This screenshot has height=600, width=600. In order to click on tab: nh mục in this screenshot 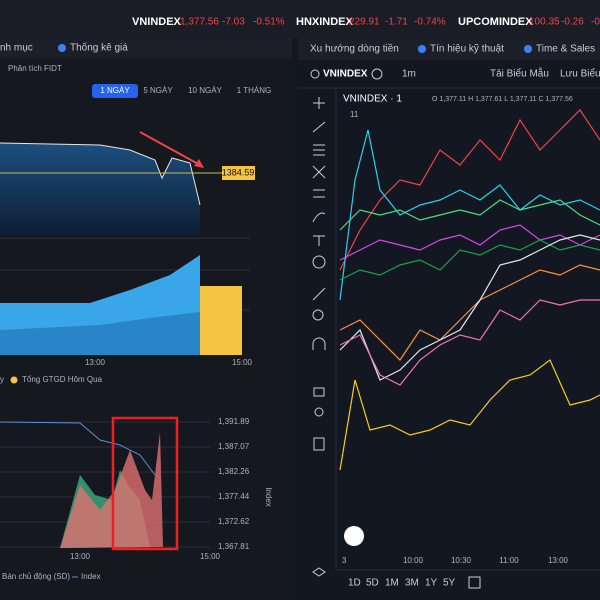, I will do `click(16, 48)`.